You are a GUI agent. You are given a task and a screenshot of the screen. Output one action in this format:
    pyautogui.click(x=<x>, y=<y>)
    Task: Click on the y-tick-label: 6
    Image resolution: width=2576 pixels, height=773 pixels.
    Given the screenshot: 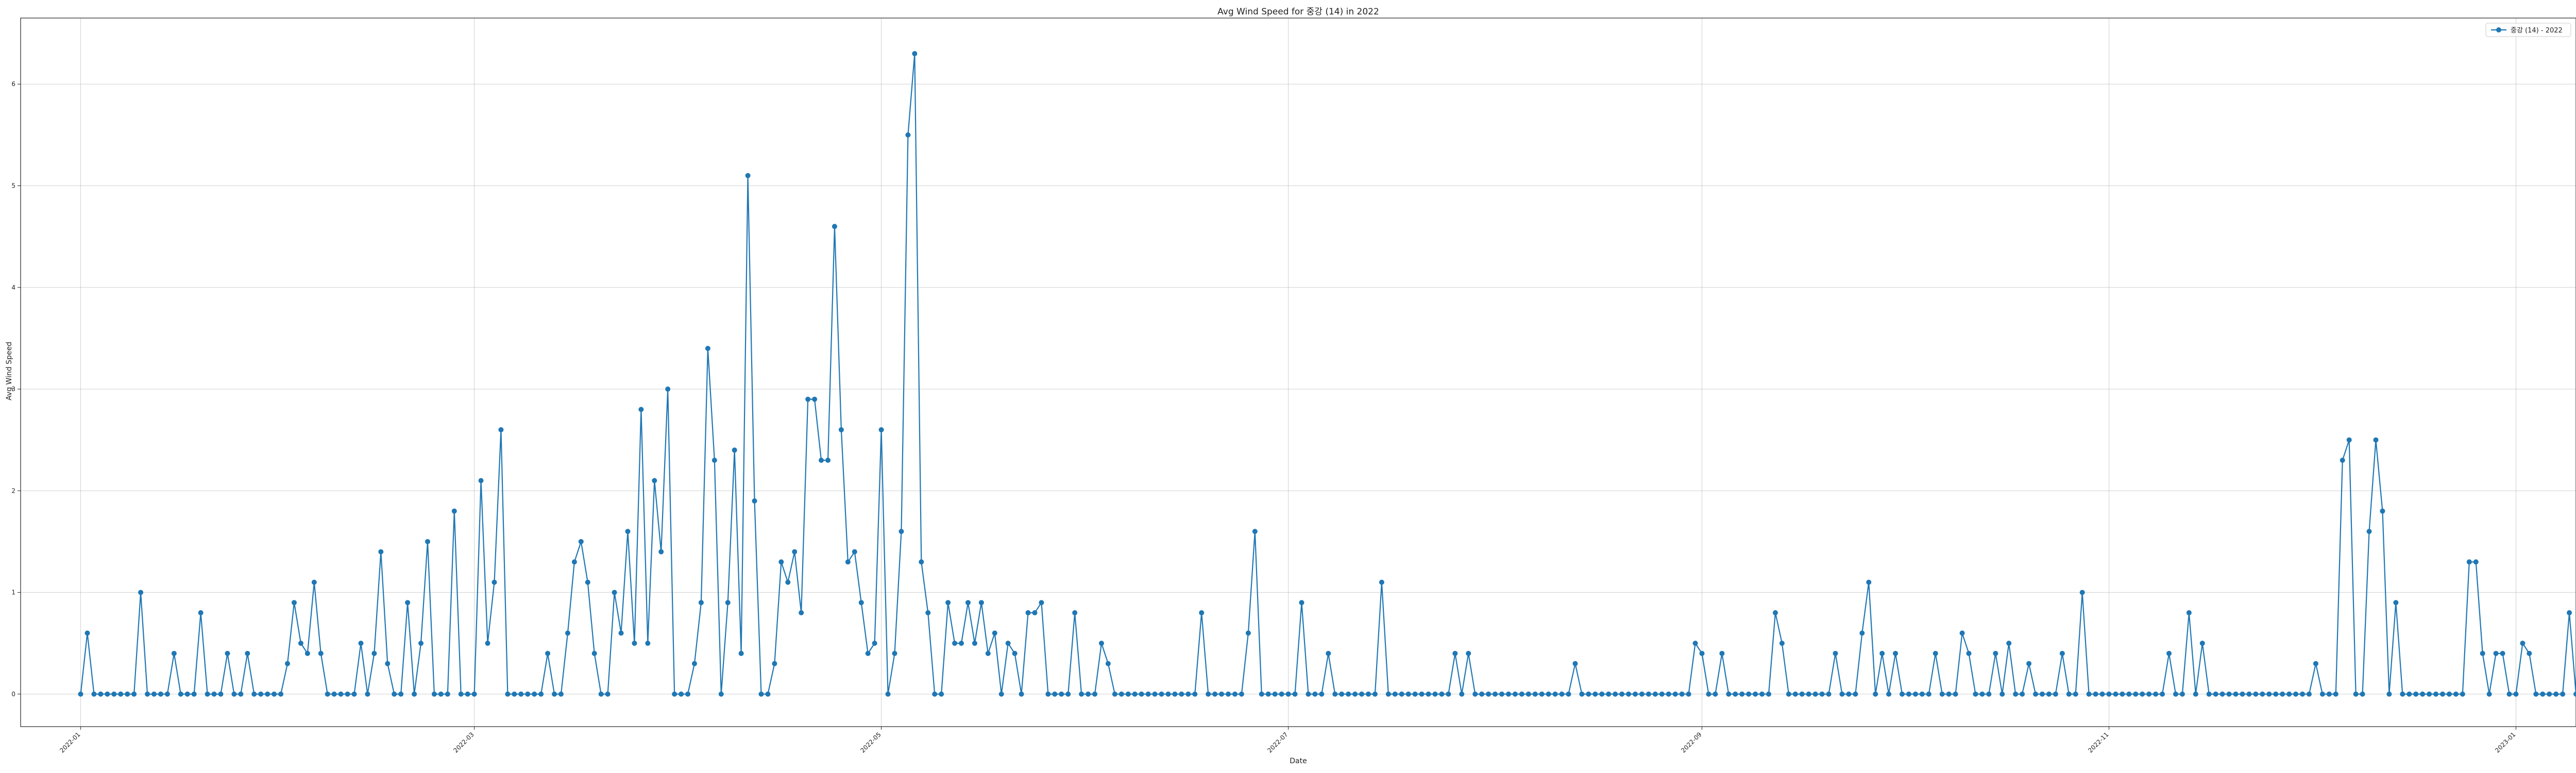 What is the action you would take?
    pyautogui.click(x=13, y=84)
    